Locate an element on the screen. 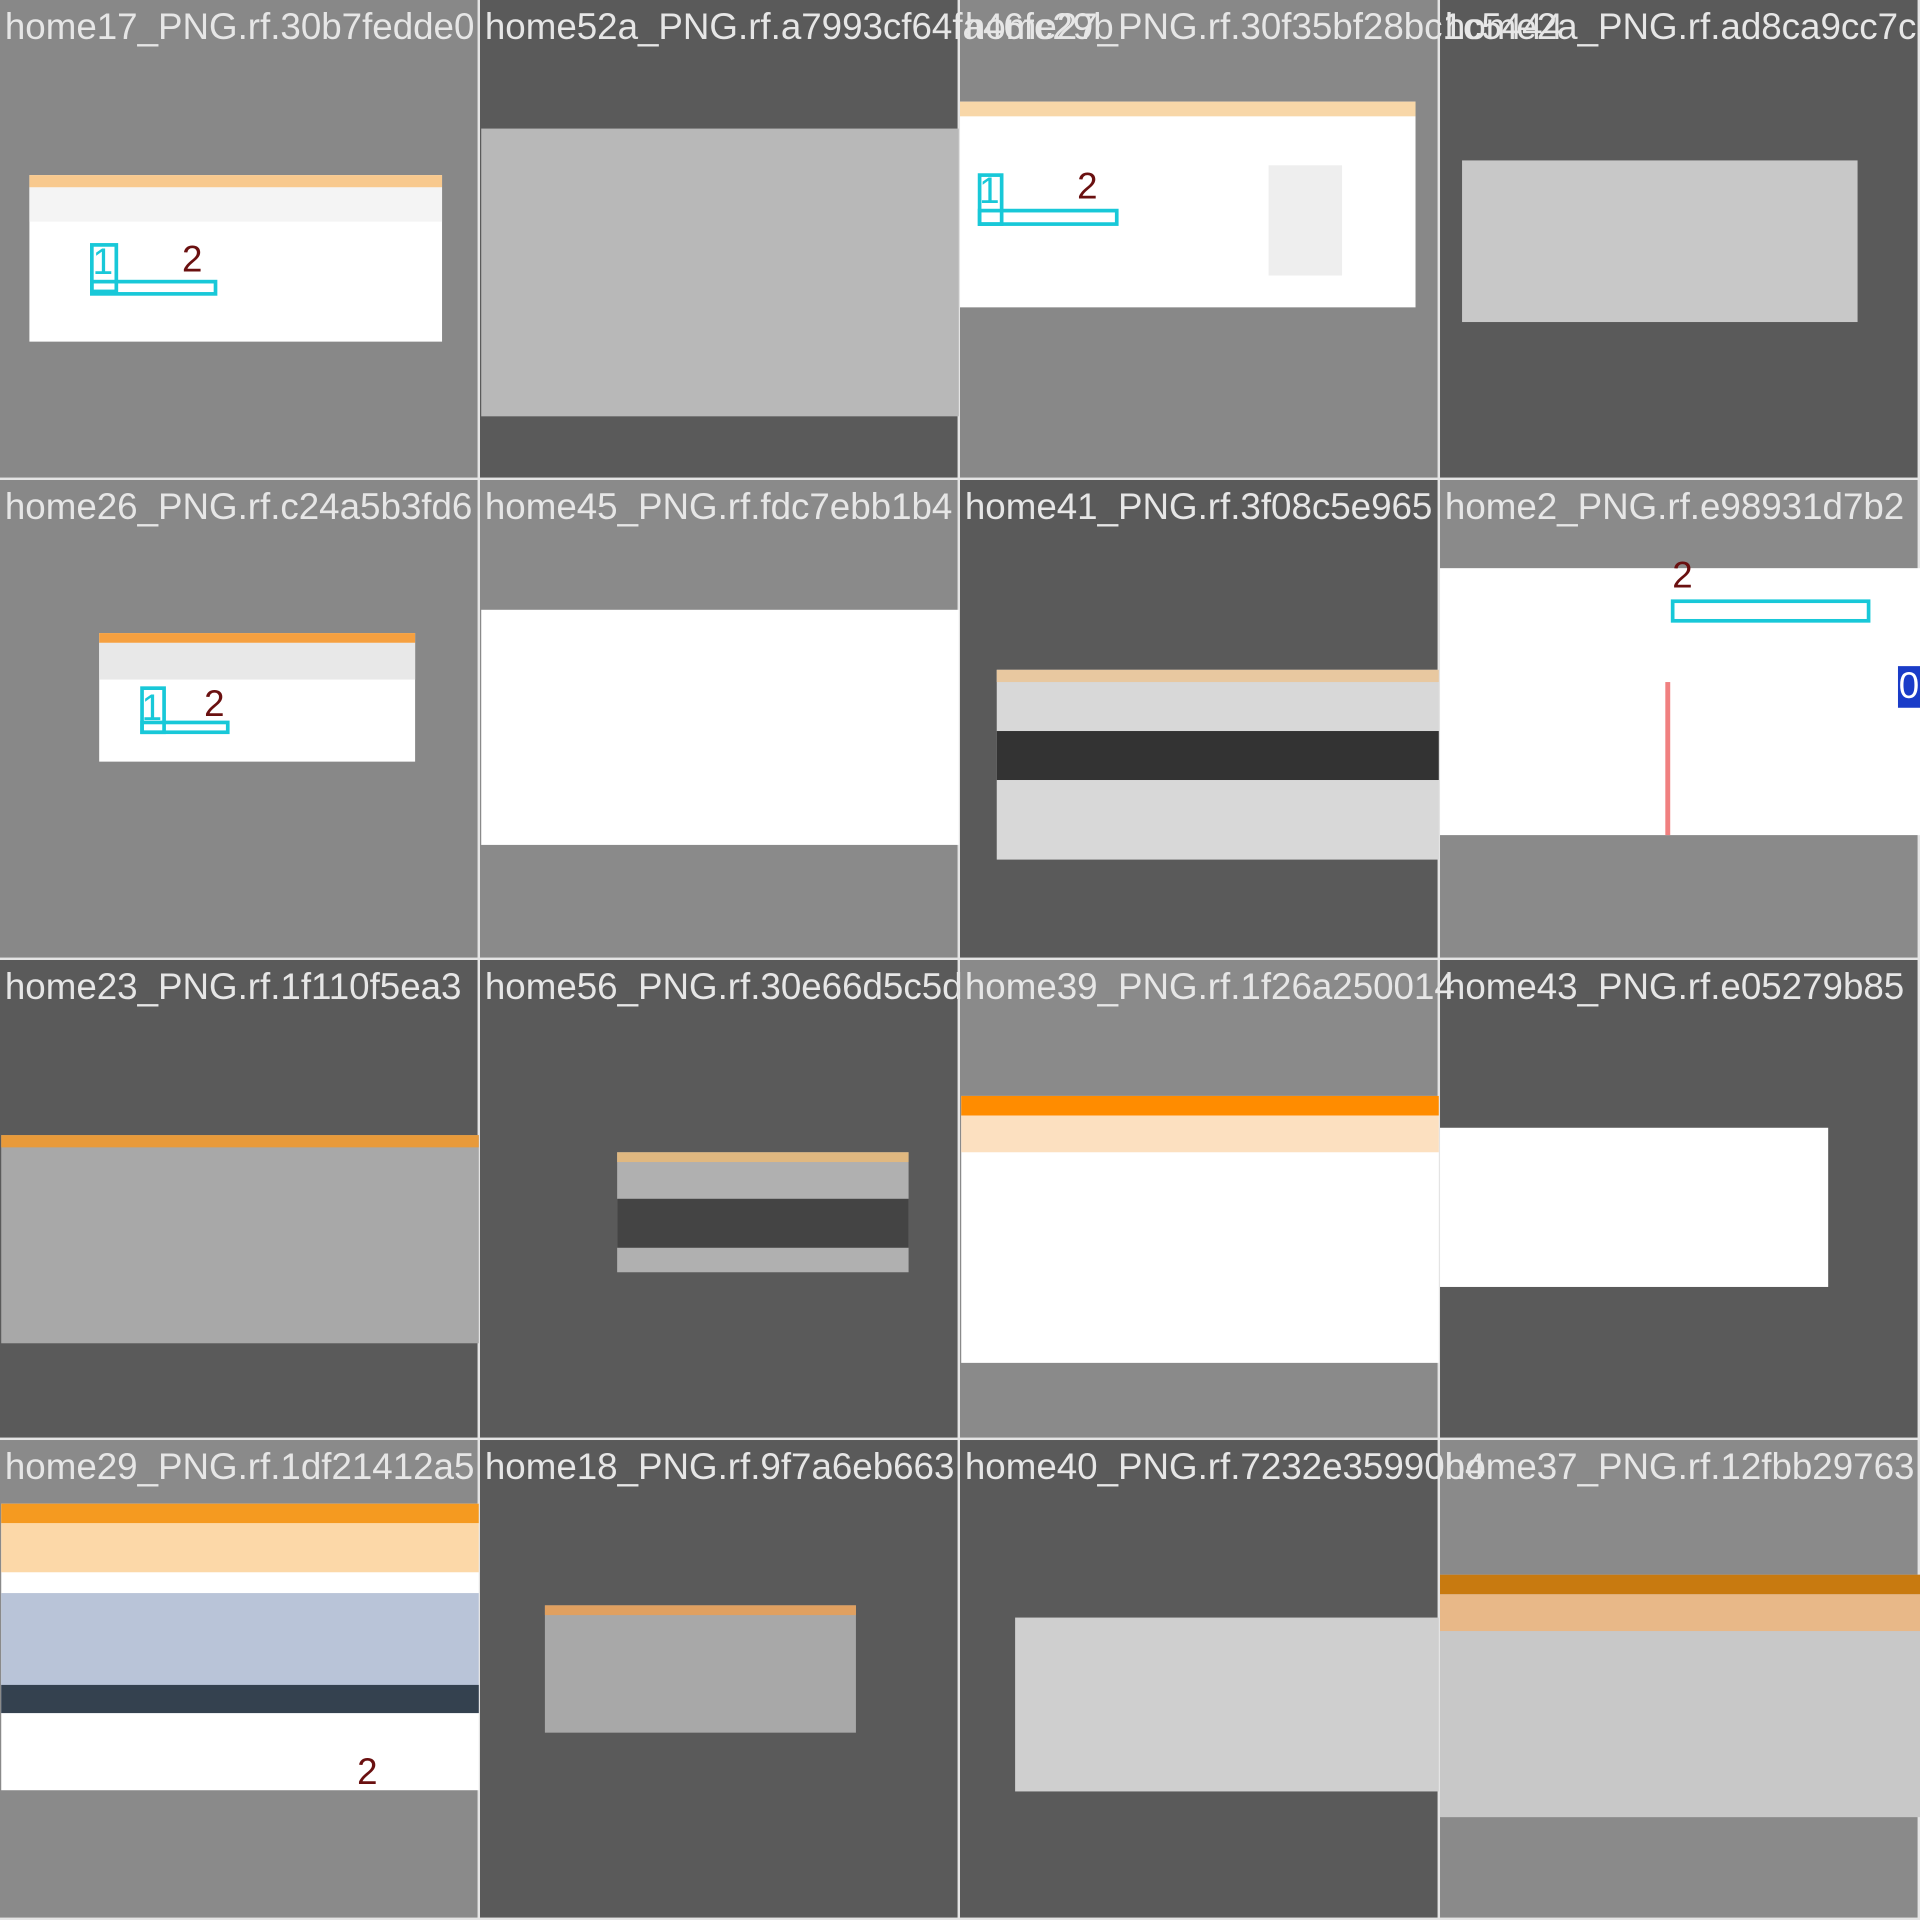 The width and height of the screenshot is (1920, 1920). box-label: 0 is located at coordinates (1909, 685).